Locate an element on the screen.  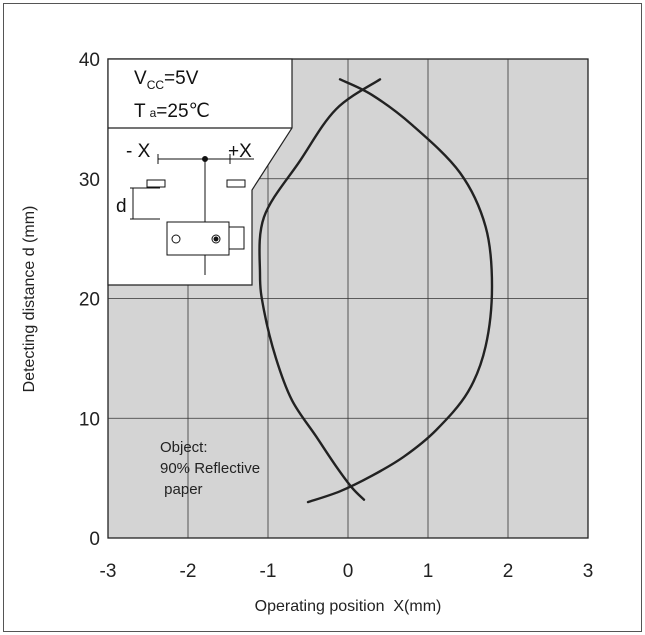
annotation-line-1: Object: is located at coordinates (184, 447).